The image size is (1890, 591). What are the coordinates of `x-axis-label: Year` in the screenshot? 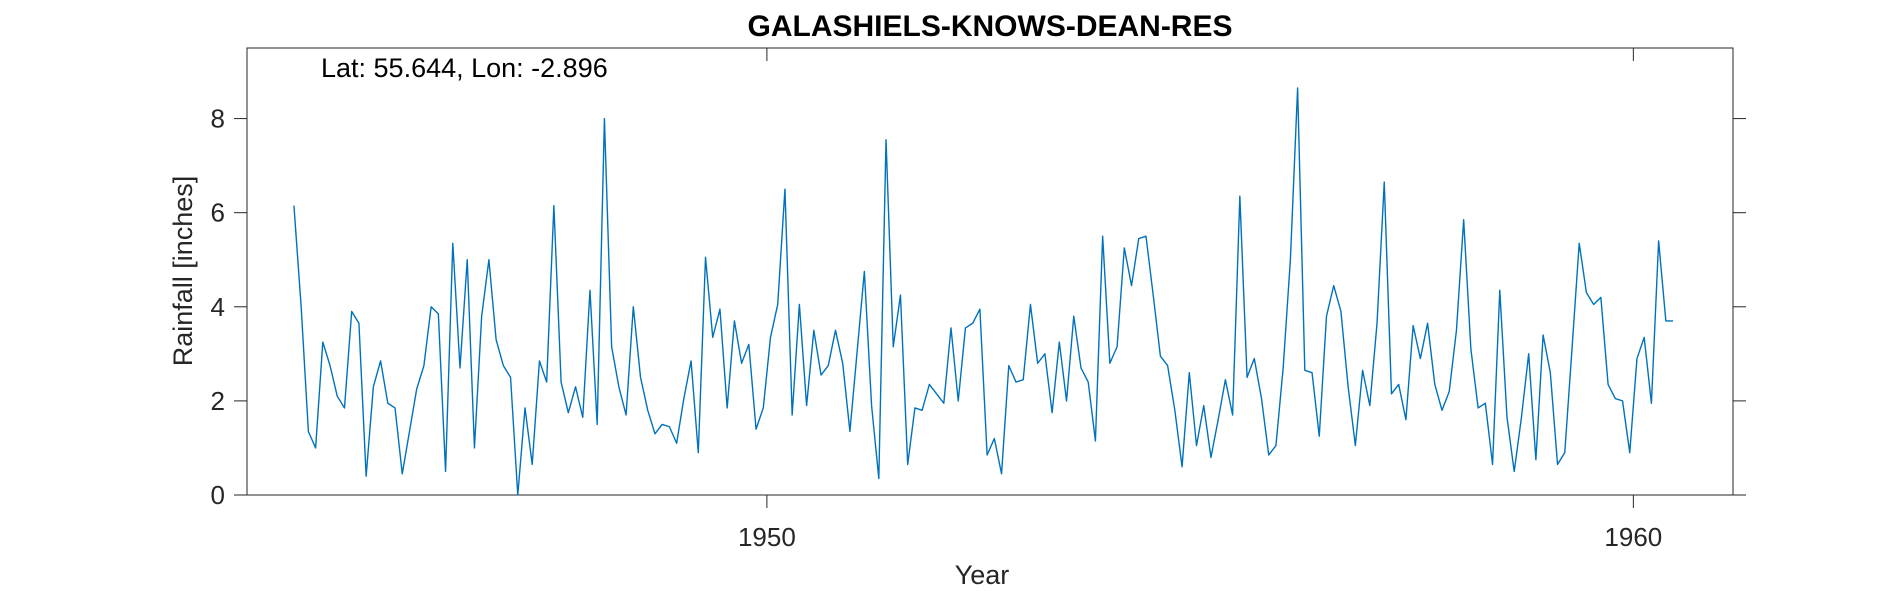 It's located at (982, 575).